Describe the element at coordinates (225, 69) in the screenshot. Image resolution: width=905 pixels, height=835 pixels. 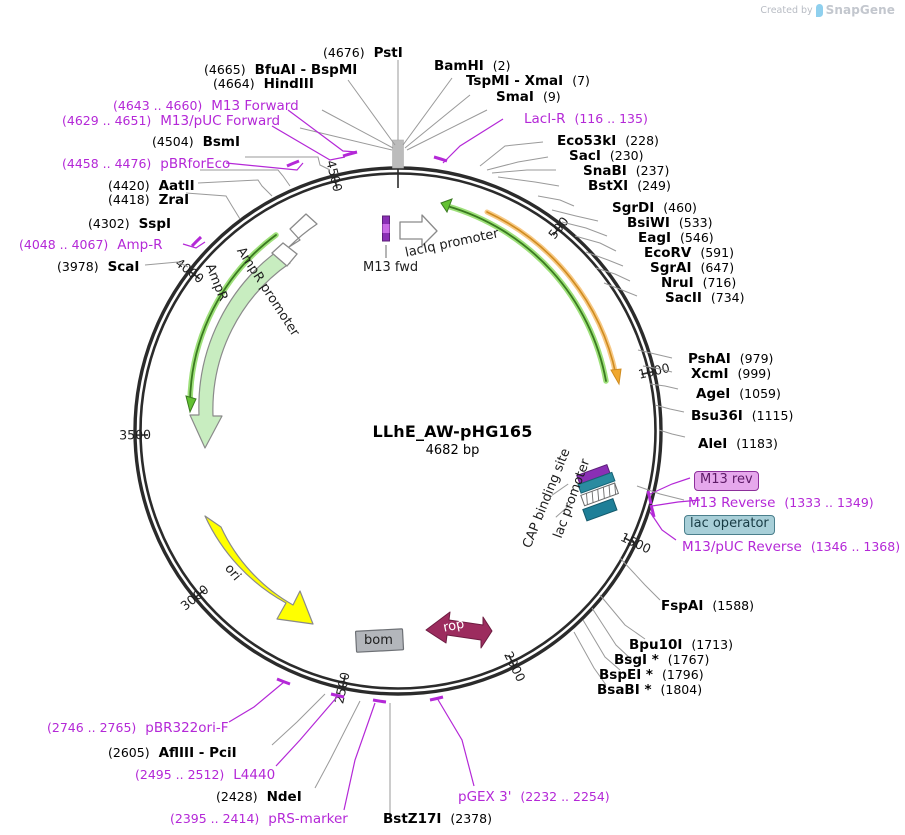
I see `label-bfuai-bspmi-pos: (4665)` at that location.